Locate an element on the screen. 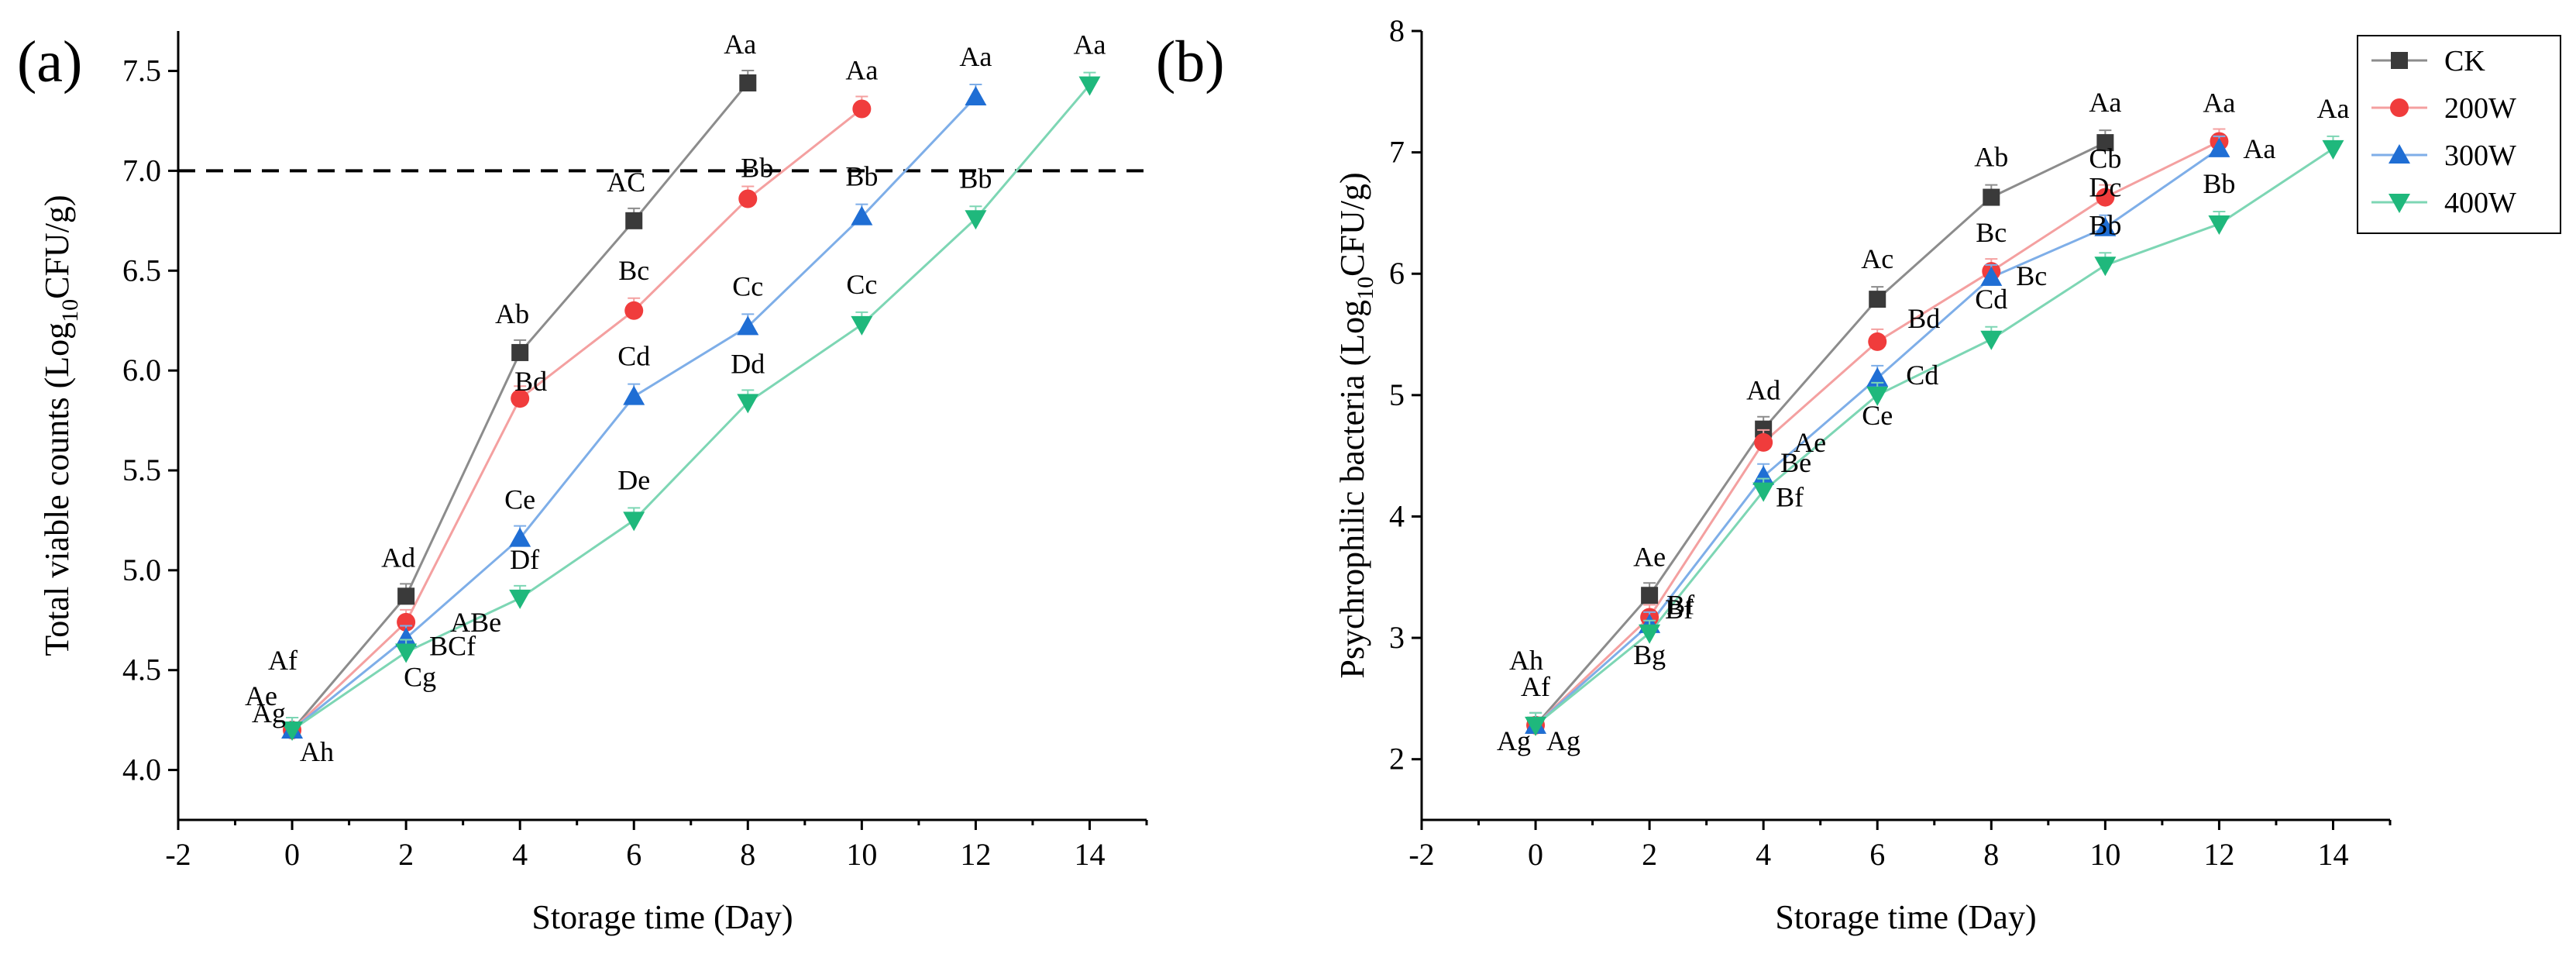 The image size is (2576, 978). x-tick-label: -2 is located at coordinates (178, 854).